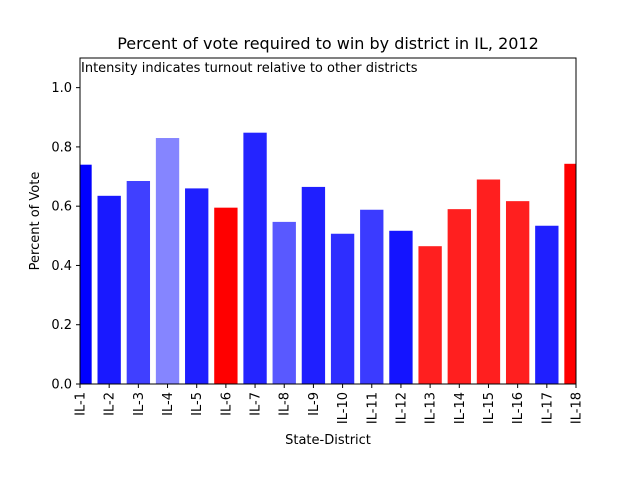 This screenshot has height=485, width=640. Describe the element at coordinates (489, 408) in the screenshot. I see `x-tick-label: IL-15` at that location.